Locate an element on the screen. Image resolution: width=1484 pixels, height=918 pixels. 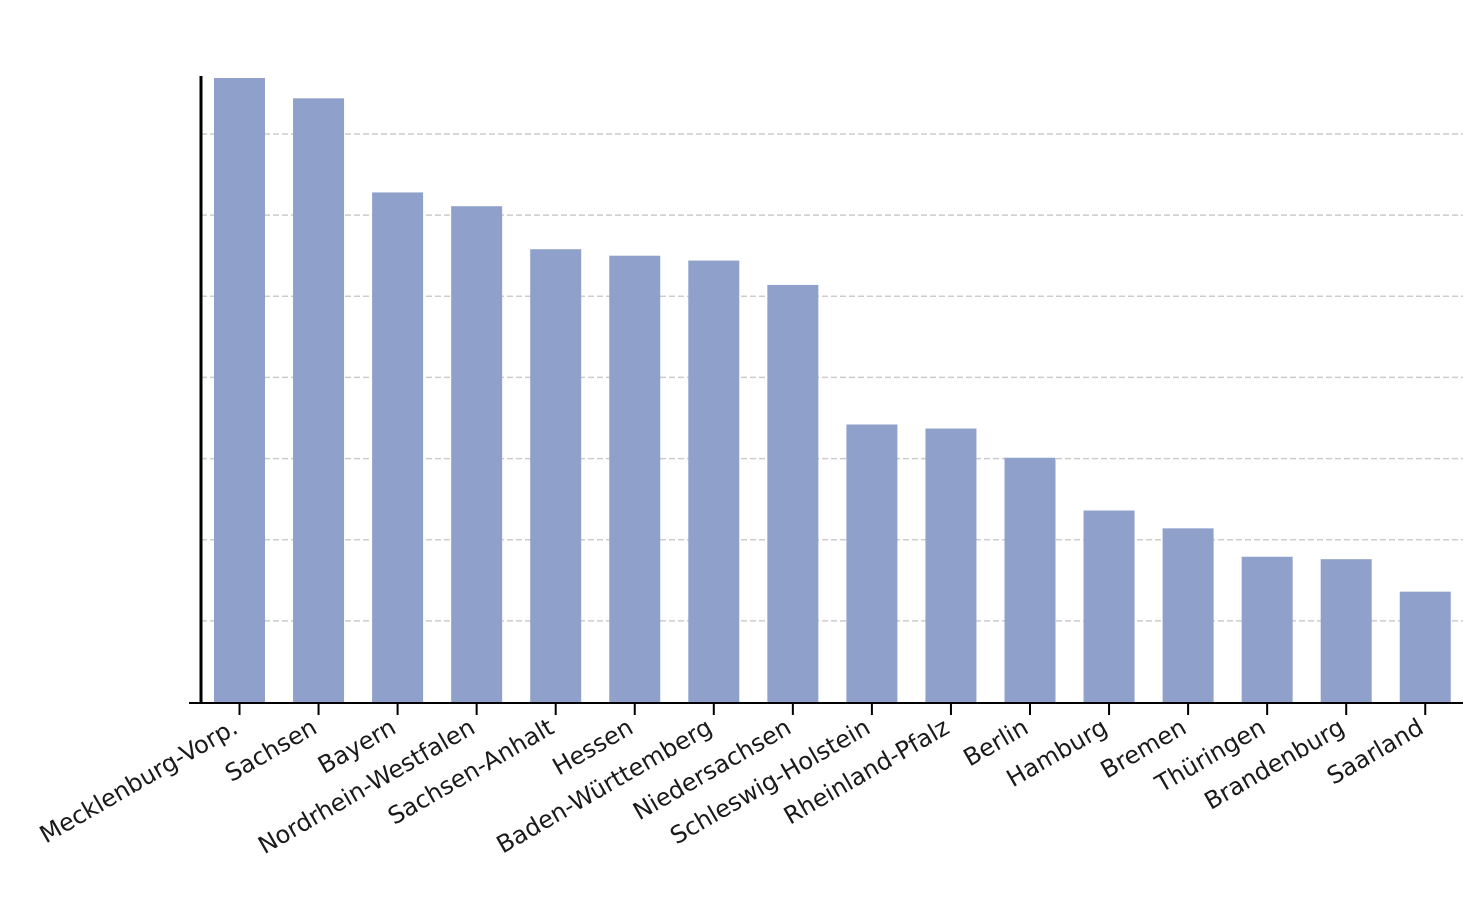
x-tick-label: Mecklenburg-Vorp. is located at coordinates (139, 781).